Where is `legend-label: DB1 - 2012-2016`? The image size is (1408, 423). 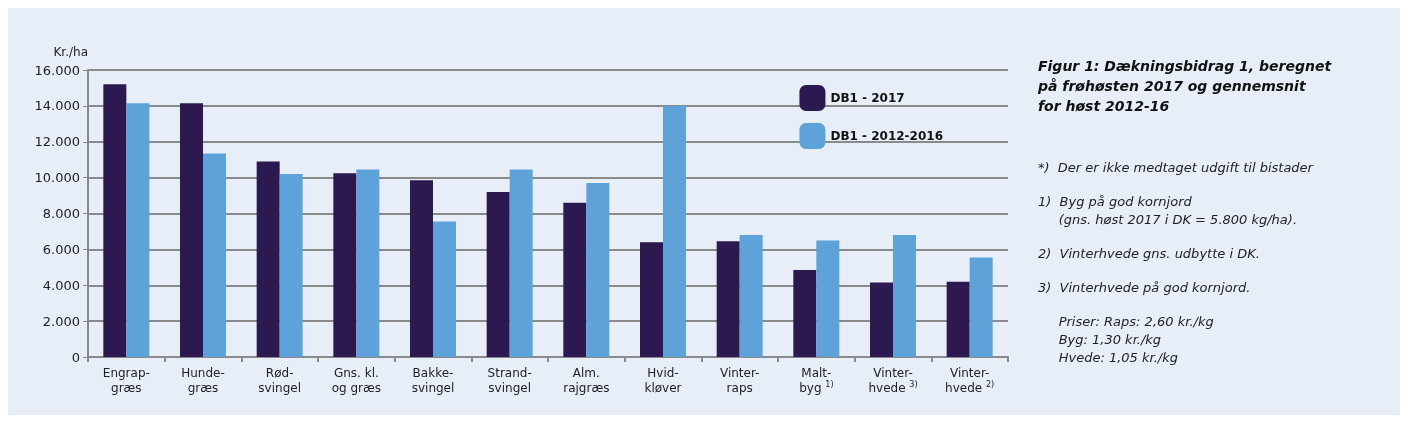
legend-label: DB1 - 2012-2016 is located at coordinates (887, 136).